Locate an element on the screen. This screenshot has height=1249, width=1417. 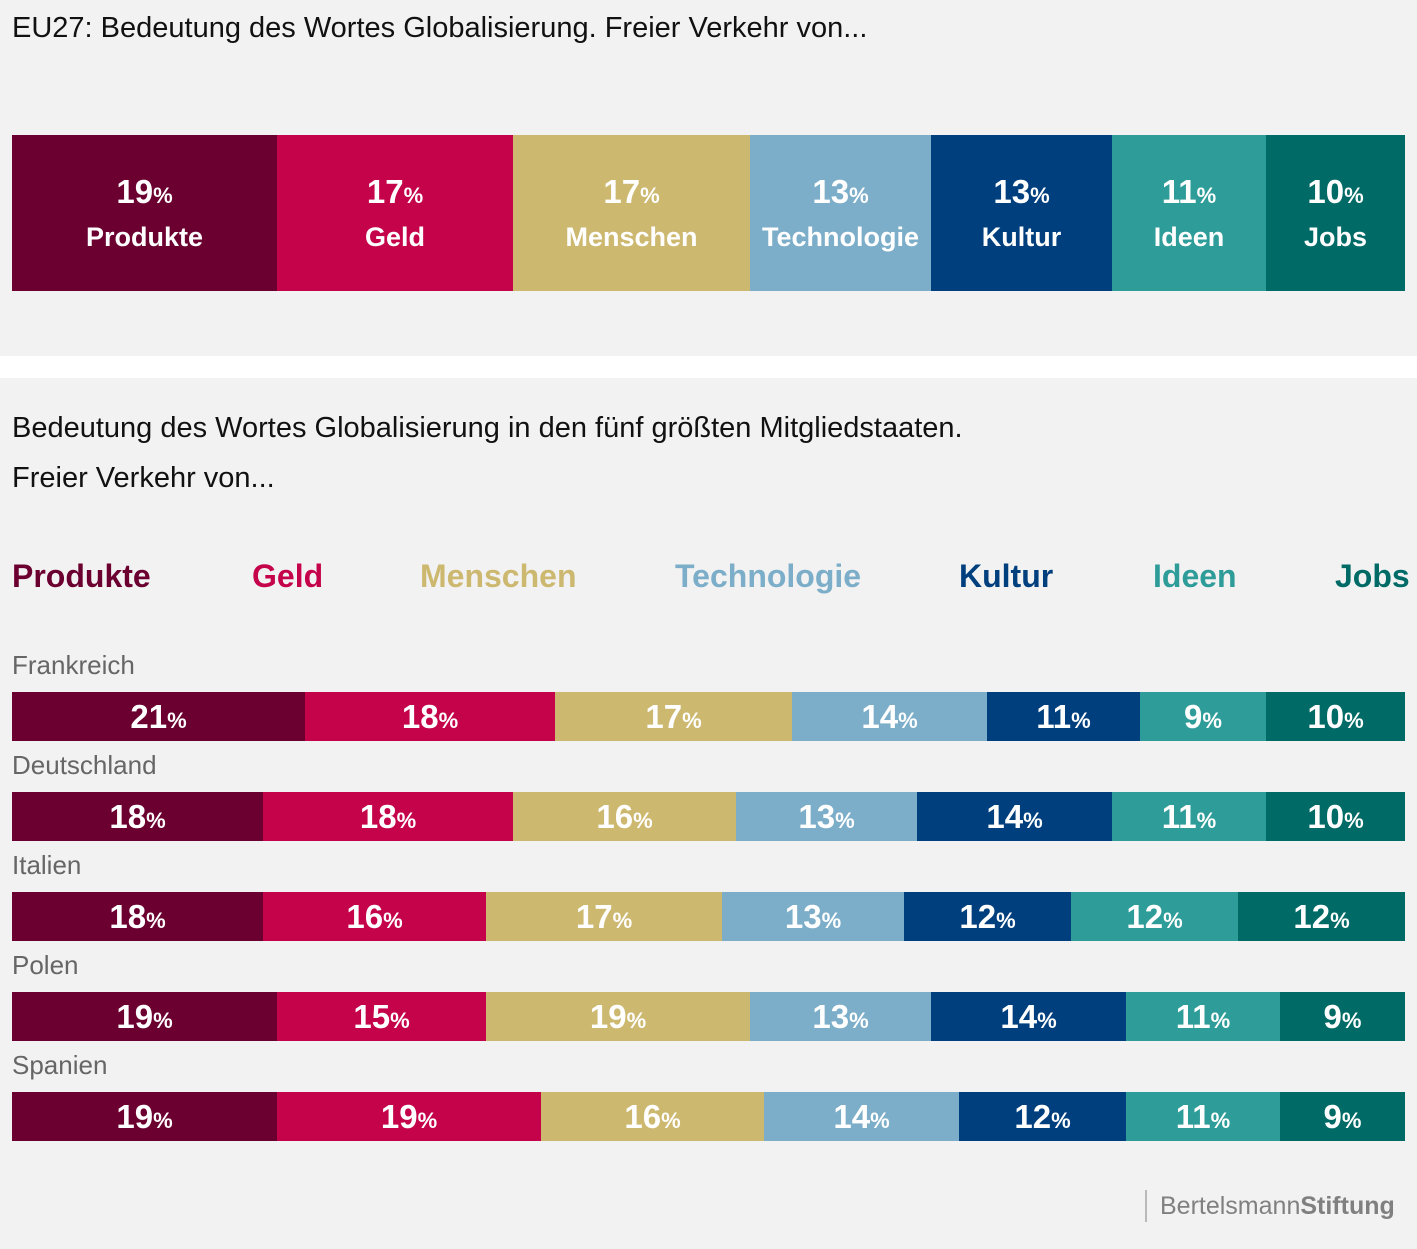
frankreich-segment-kultur: 11% is located at coordinates (1063, 716).